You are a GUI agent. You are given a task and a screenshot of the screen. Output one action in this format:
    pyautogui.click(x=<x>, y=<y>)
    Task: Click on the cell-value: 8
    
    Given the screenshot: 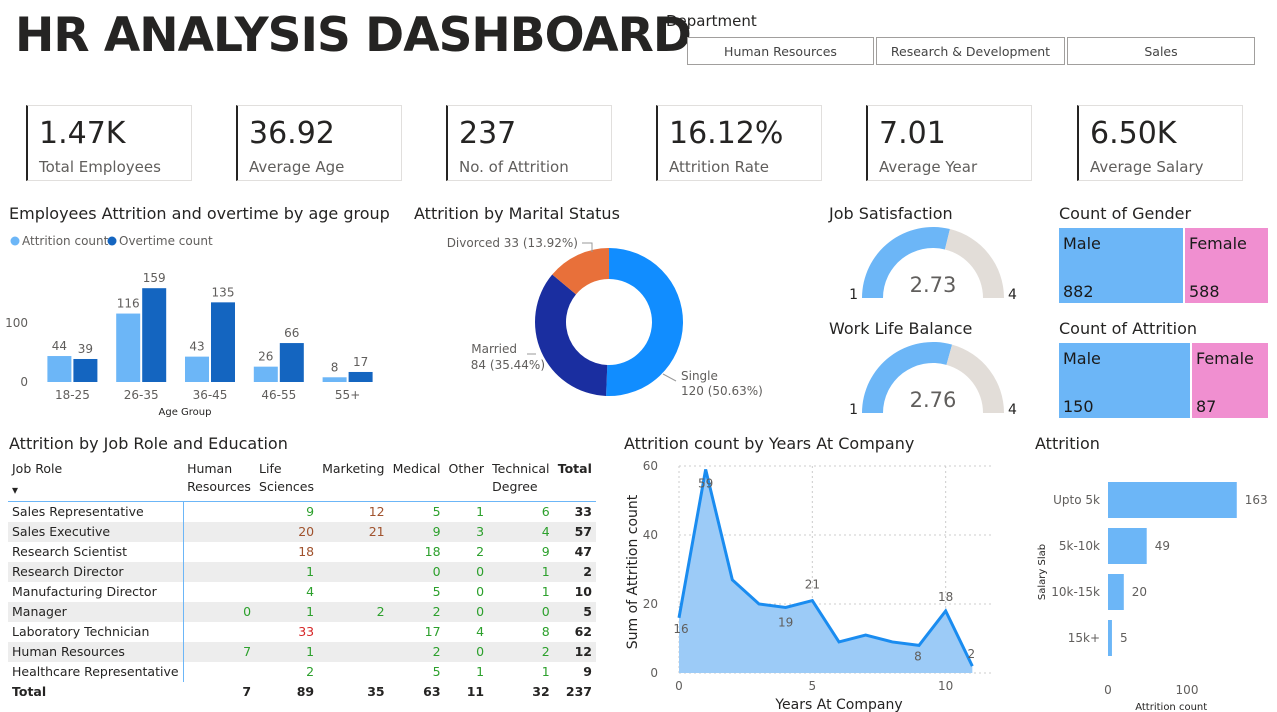 What is the action you would take?
    pyautogui.click(x=545, y=631)
    